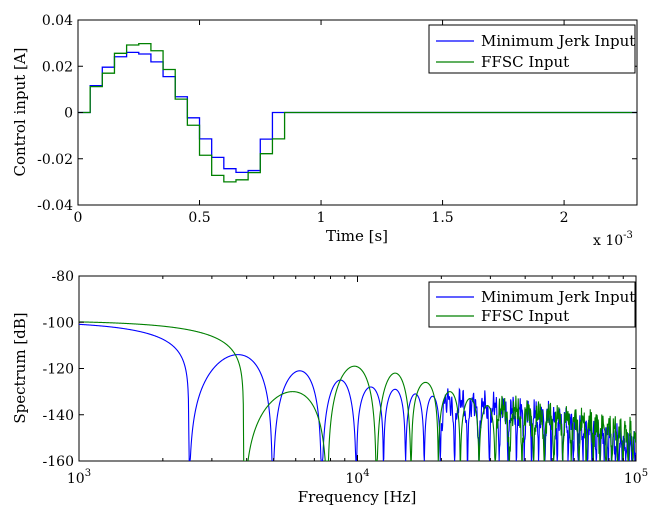  What do you see at coordinates (62, 277) in the screenshot?
I see `bottom-y-tick-label: -80` at bounding box center [62, 277].